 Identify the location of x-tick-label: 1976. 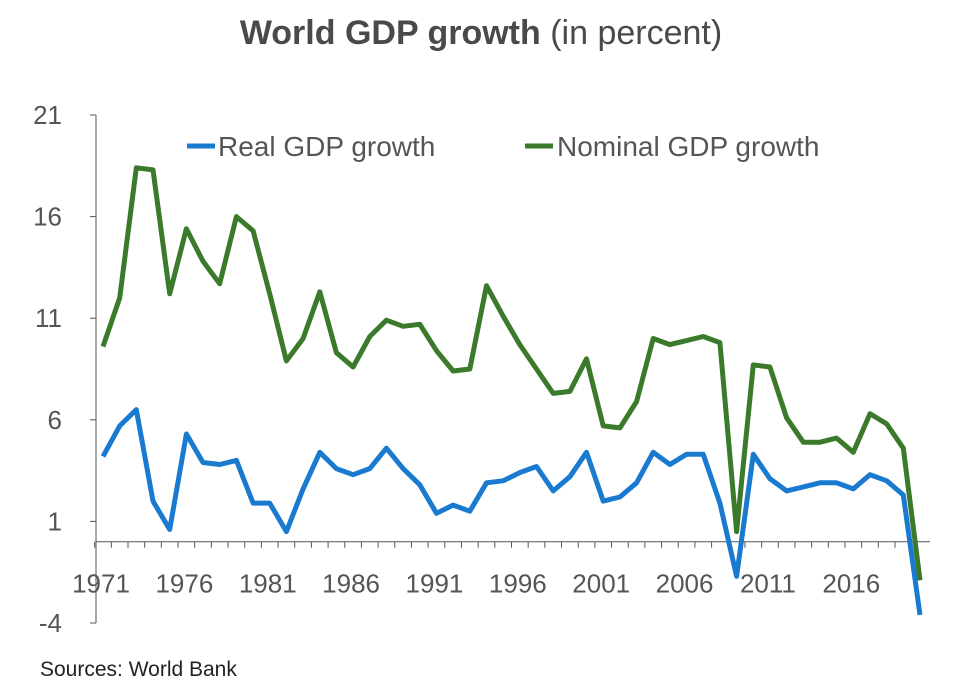
(184, 584).